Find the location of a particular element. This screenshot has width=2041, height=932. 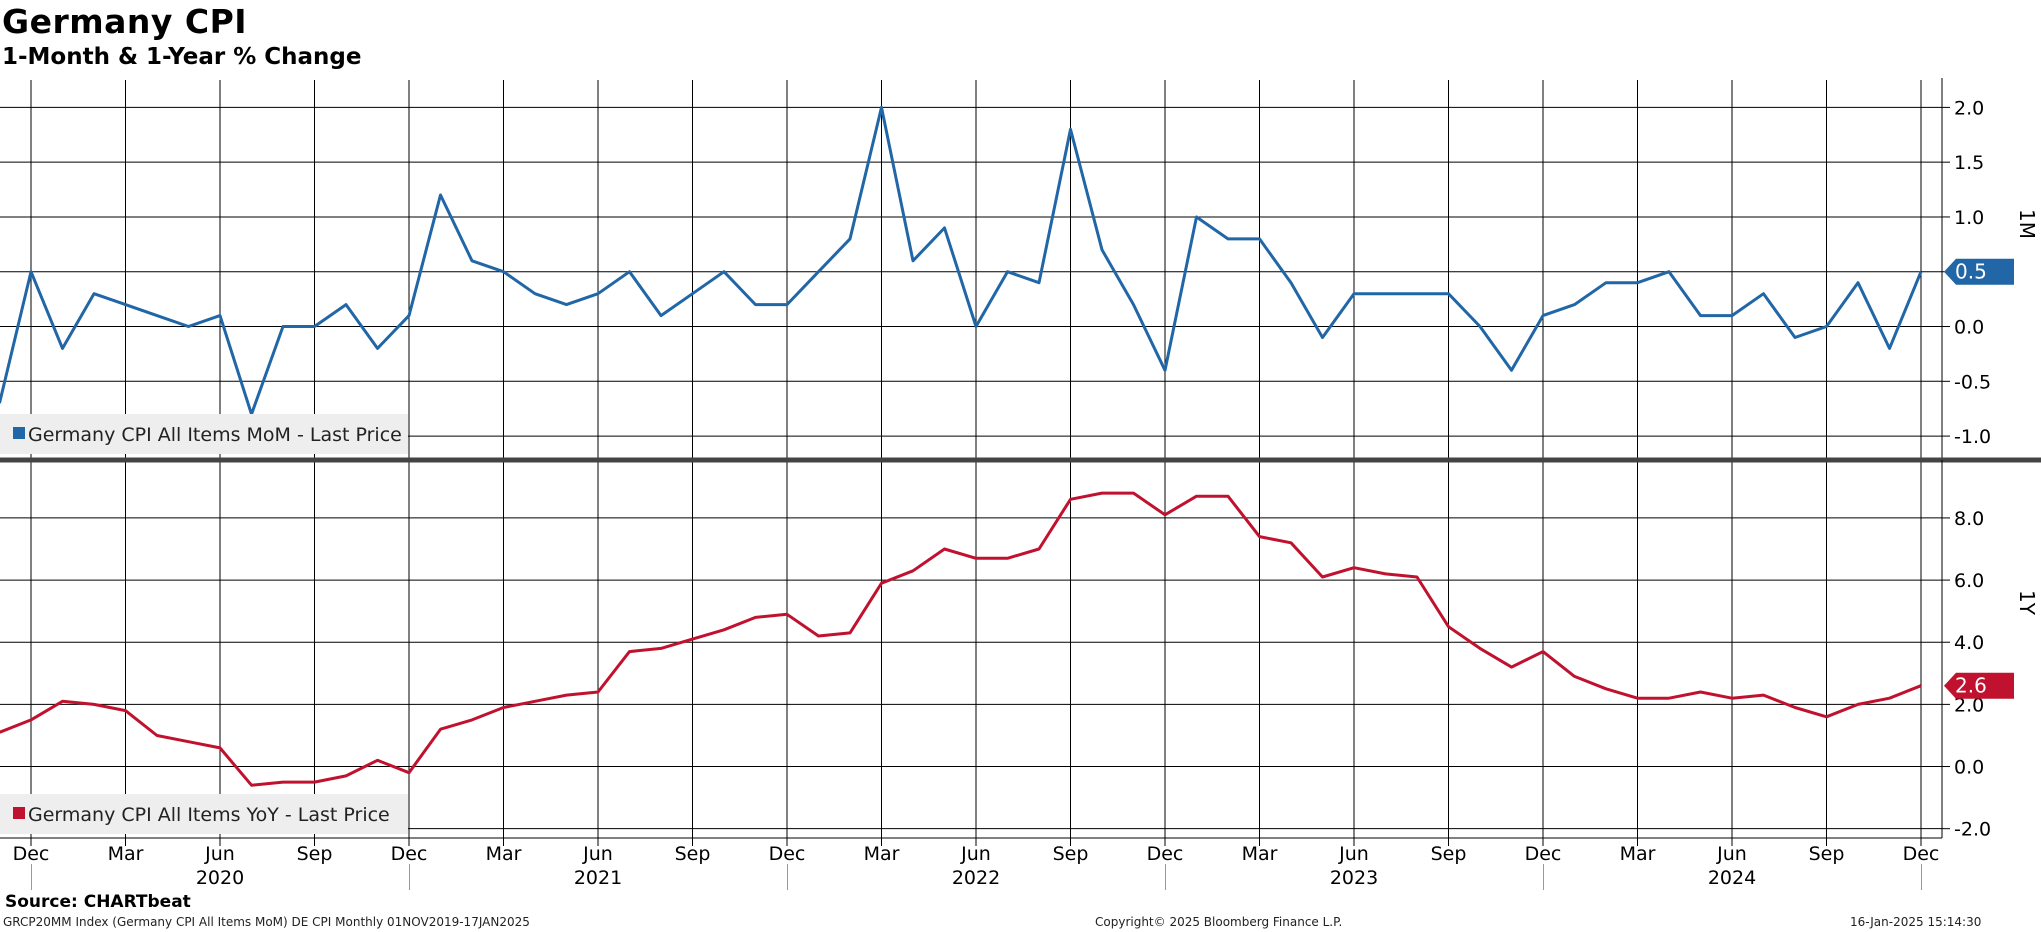

x-year-label: 2023 is located at coordinates (1354, 878).